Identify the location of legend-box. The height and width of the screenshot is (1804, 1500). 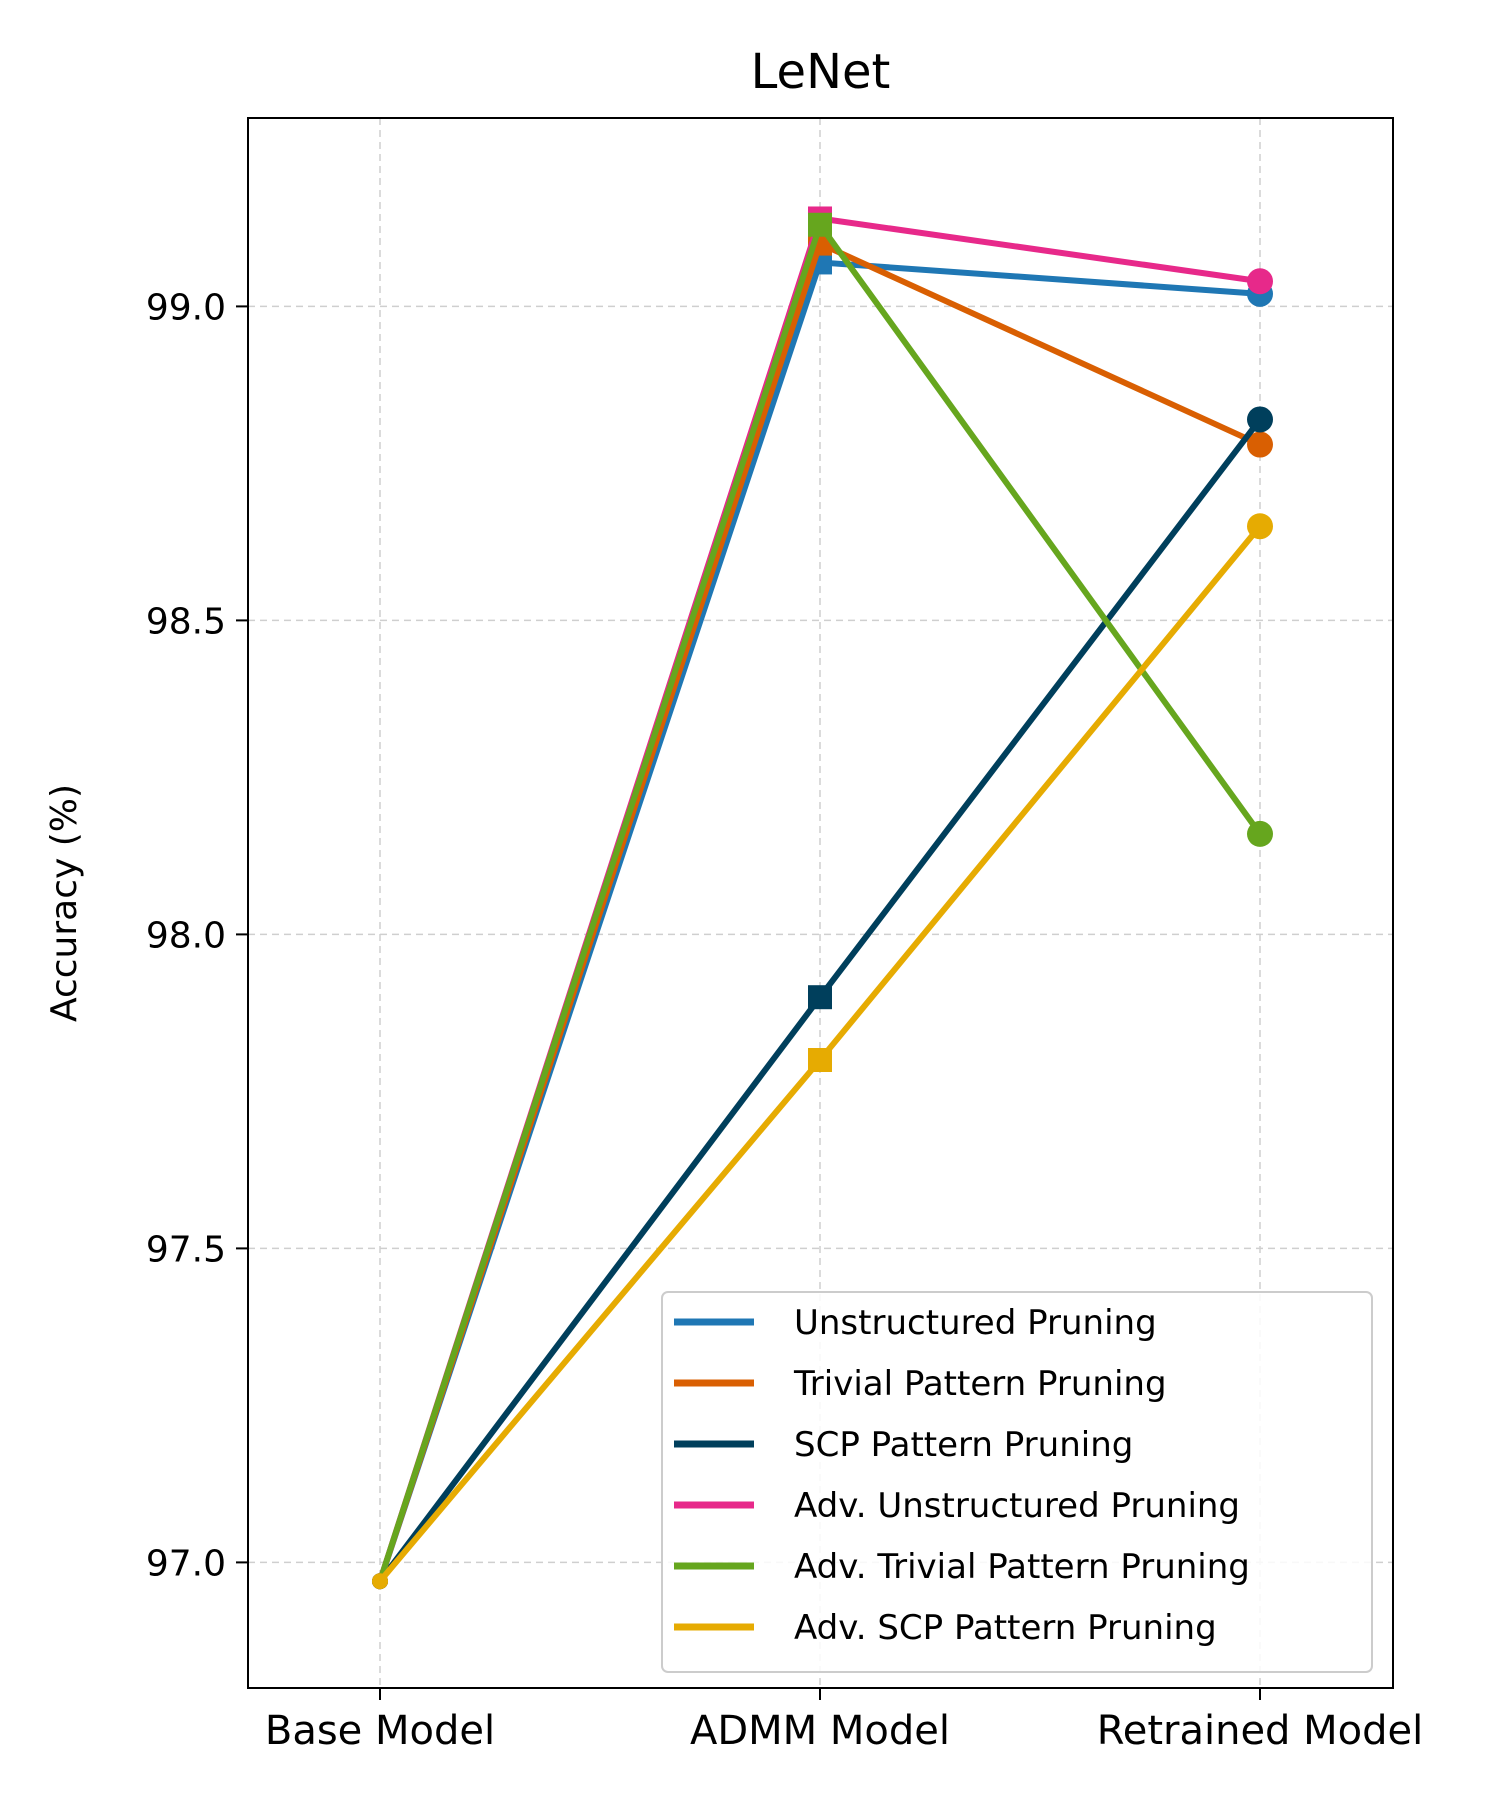
(1017, 1482).